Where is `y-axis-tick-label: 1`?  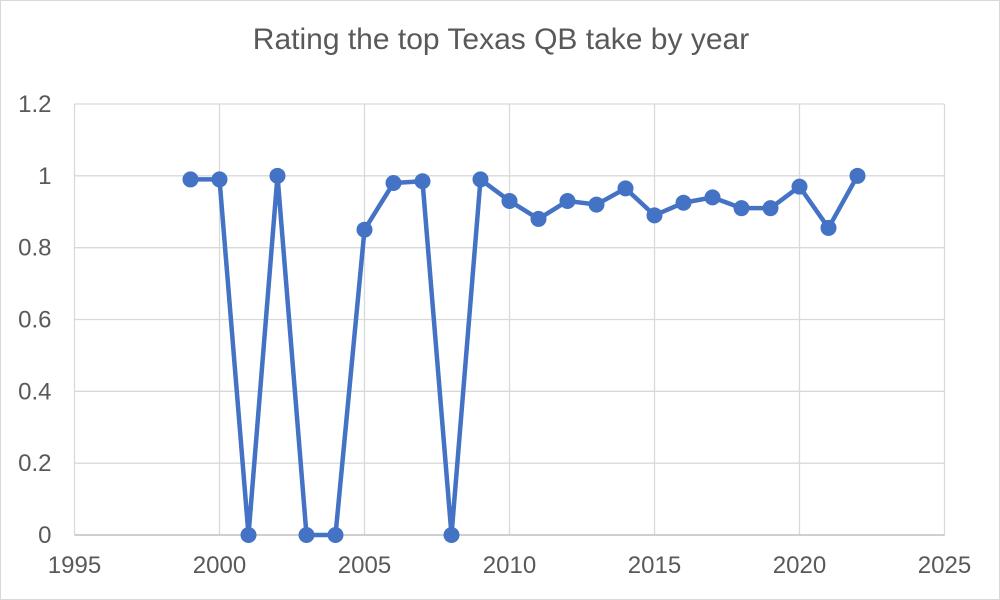 y-axis-tick-label: 1 is located at coordinates (44, 176).